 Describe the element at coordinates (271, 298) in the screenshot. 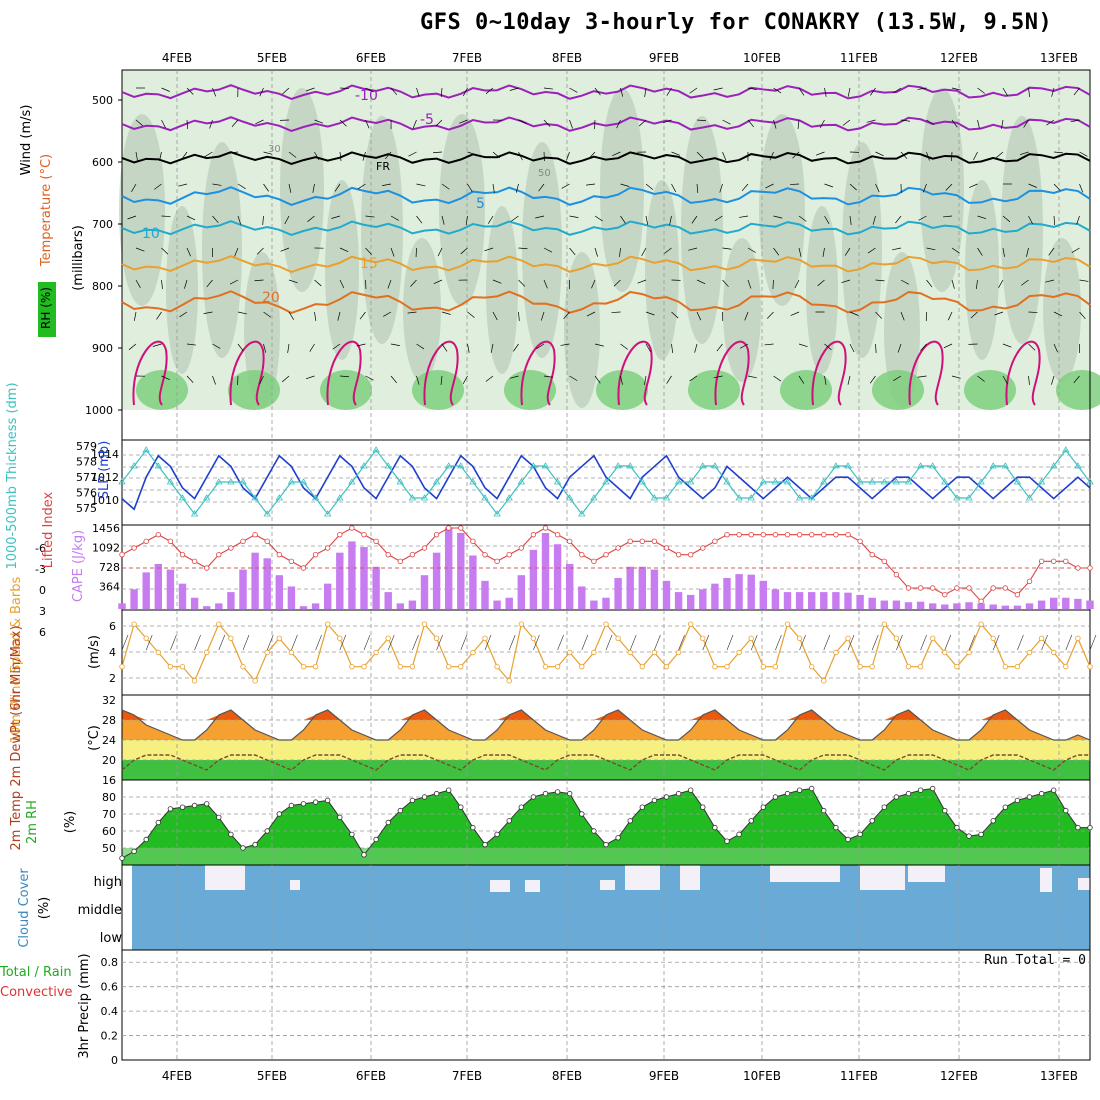

I see `contour-label: 20` at that location.